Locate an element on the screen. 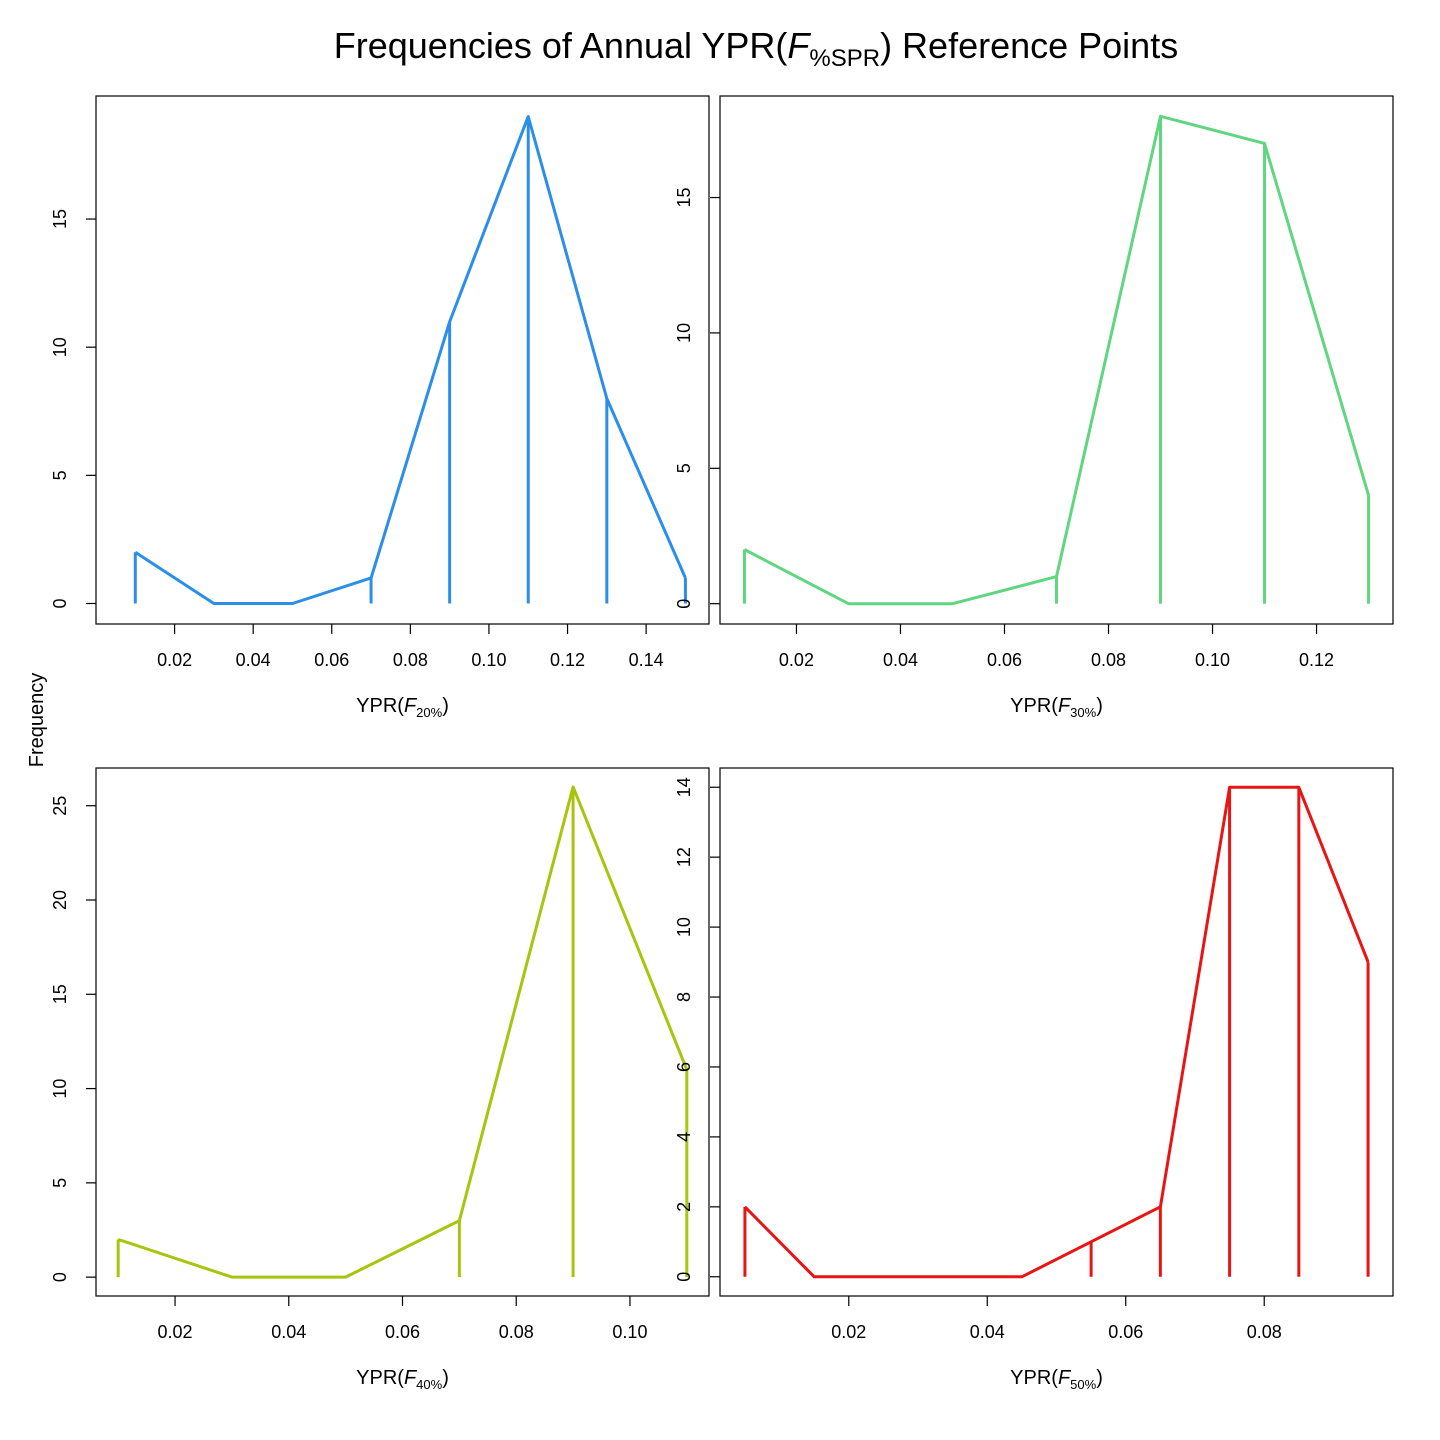 The height and width of the screenshot is (1440, 1440). figure-title-suffix: ) Reference Points is located at coordinates (1029, 45).